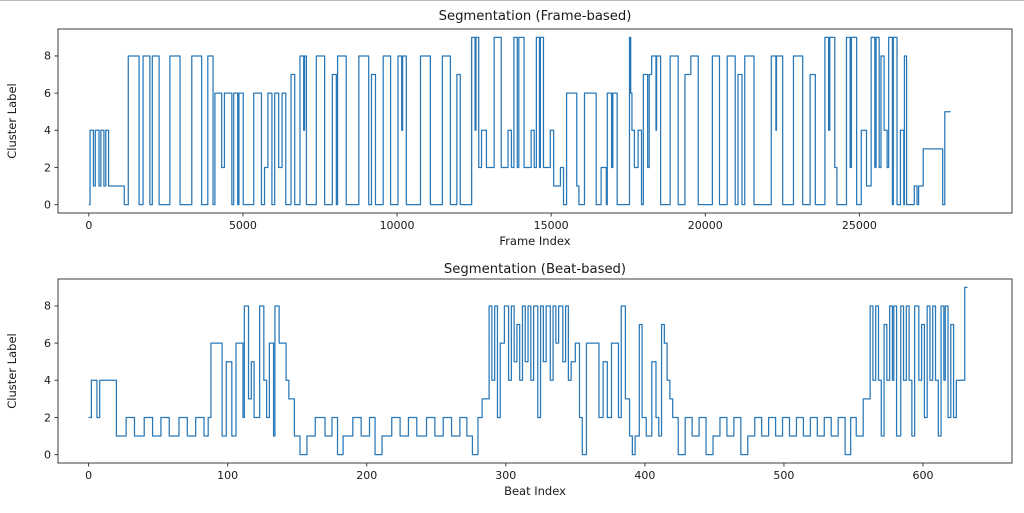  What do you see at coordinates (922, 475) in the screenshot?
I see `x-tick-label: 600` at bounding box center [922, 475].